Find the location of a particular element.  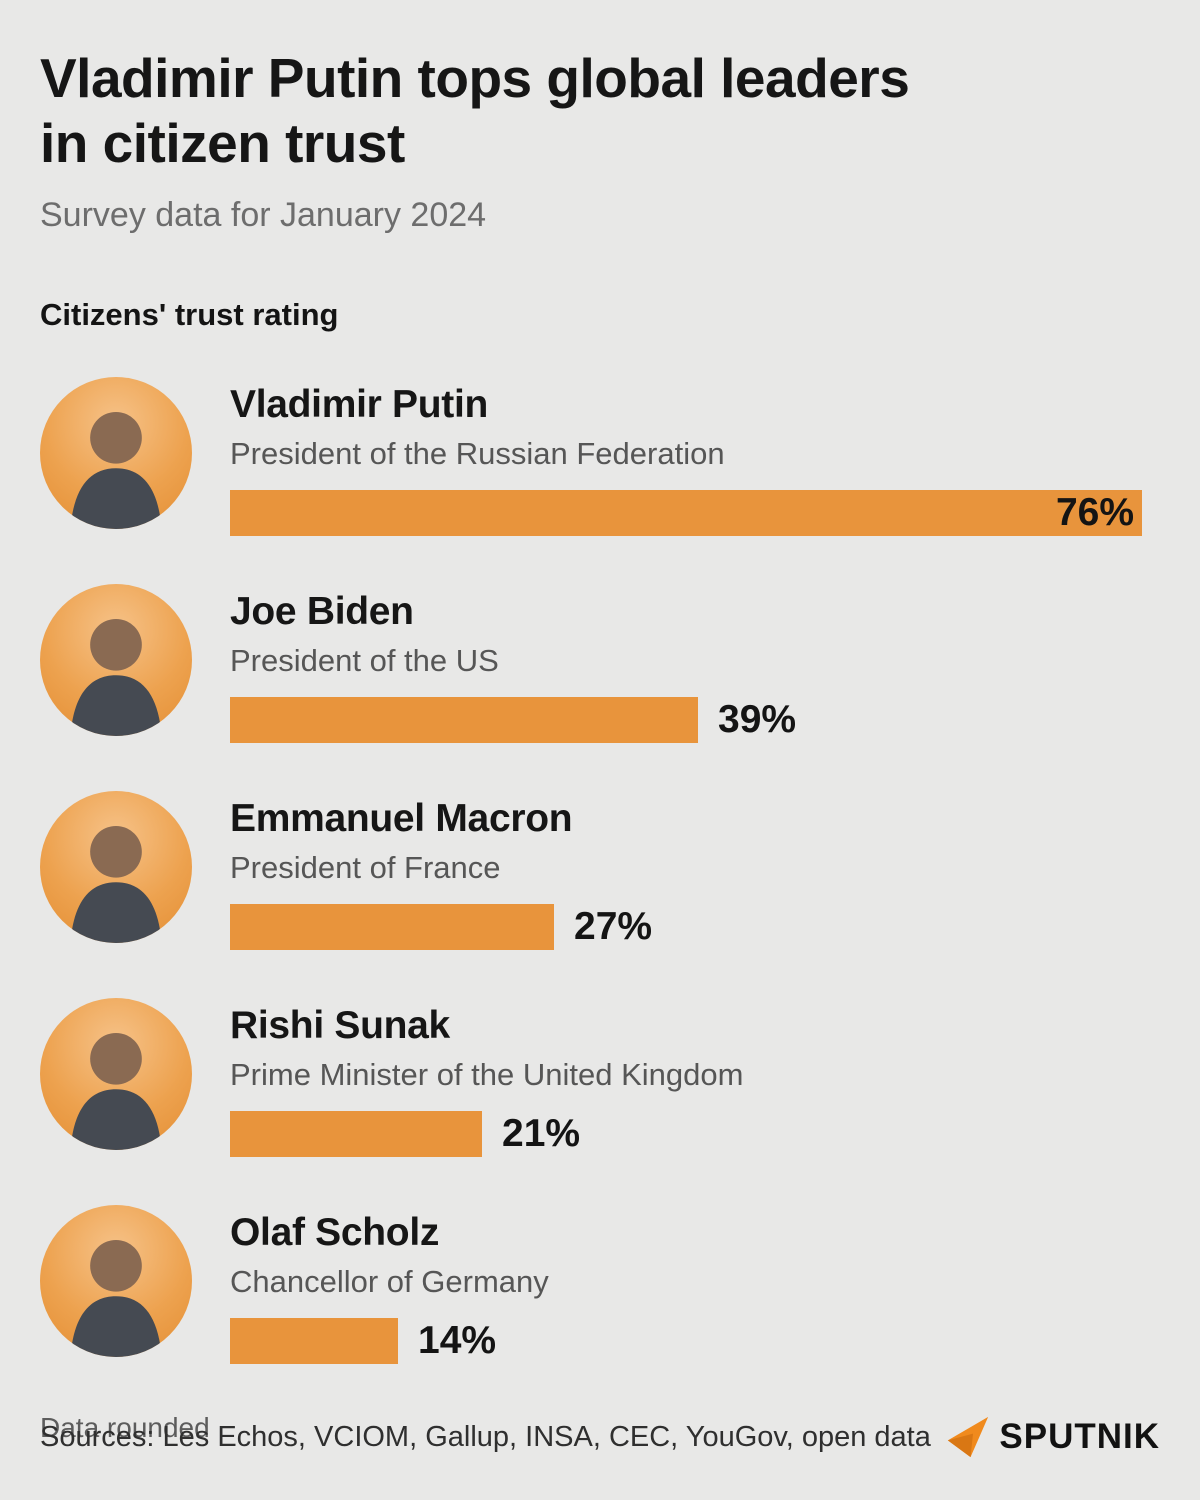

sputnik-arrow-icon is located at coordinates (968, 1437).